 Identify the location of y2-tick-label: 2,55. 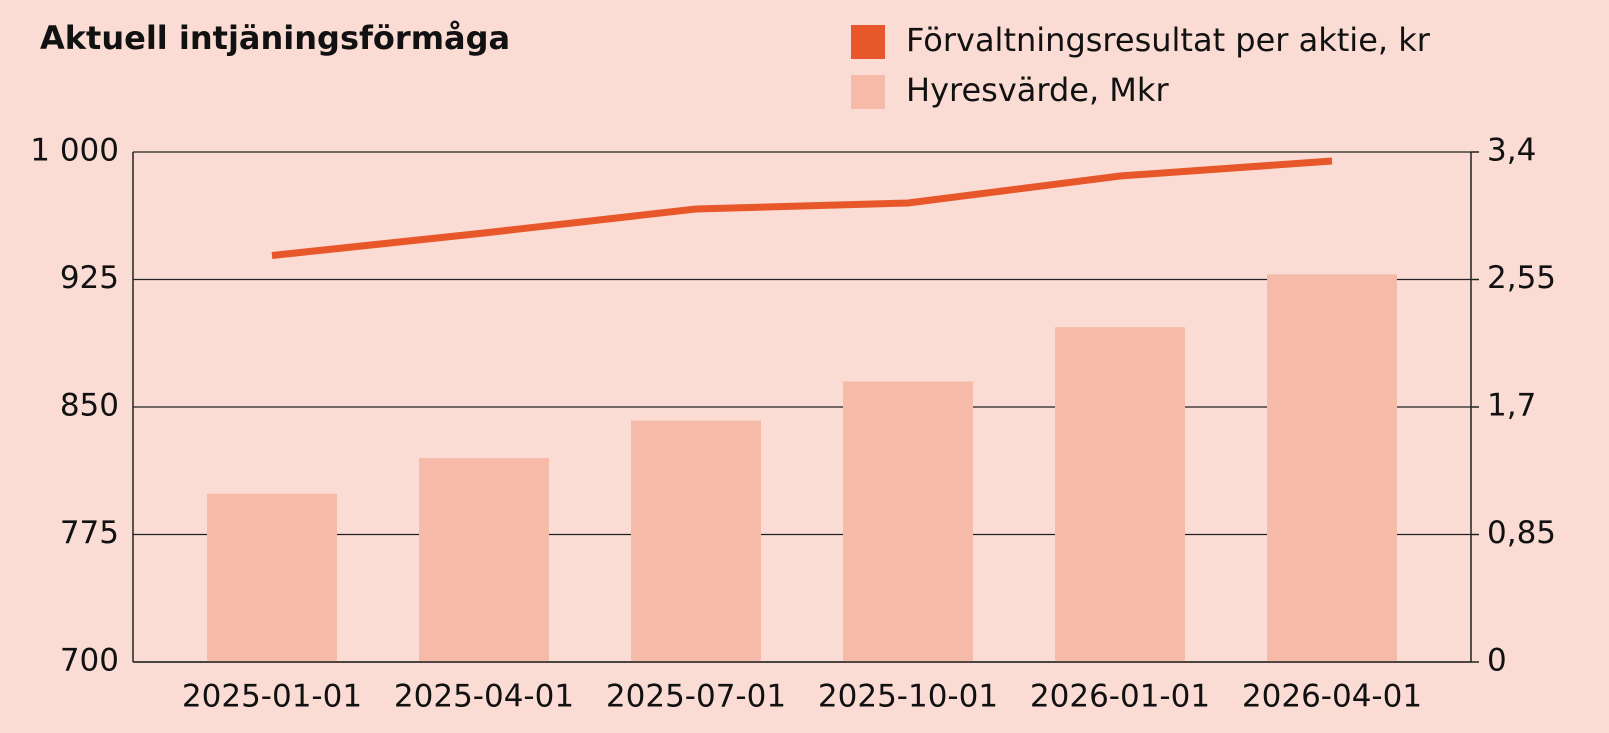
(1521, 278).